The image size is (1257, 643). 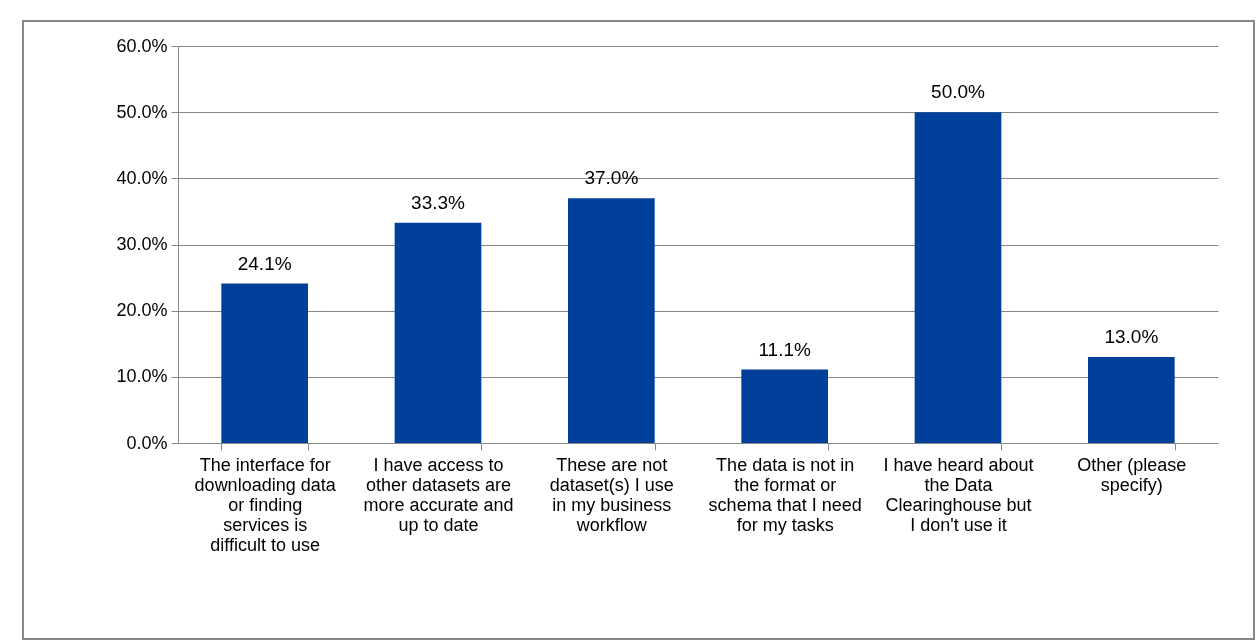 I want to click on x-tick-label: The interface for downloading data or finding services is difficult to use, so click(x=265, y=504).